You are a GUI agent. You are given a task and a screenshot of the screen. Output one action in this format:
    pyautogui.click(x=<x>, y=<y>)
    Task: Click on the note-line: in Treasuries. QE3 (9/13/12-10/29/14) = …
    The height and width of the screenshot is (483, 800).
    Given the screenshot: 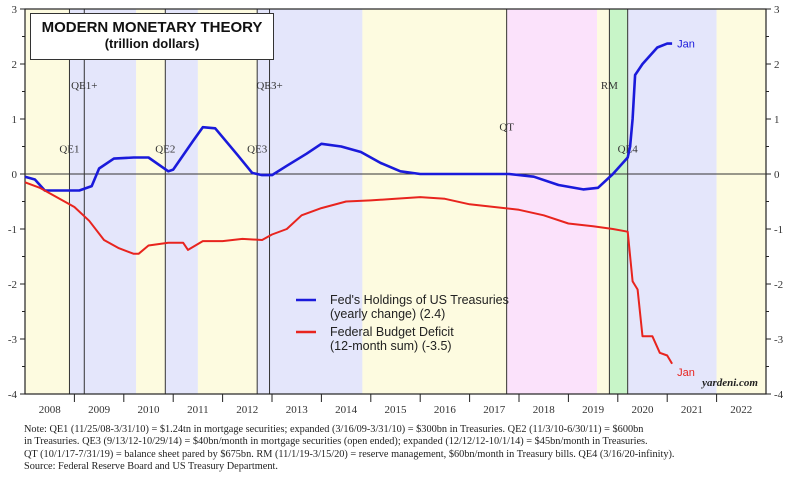 What is the action you would take?
    pyautogui.click(x=336, y=442)
    